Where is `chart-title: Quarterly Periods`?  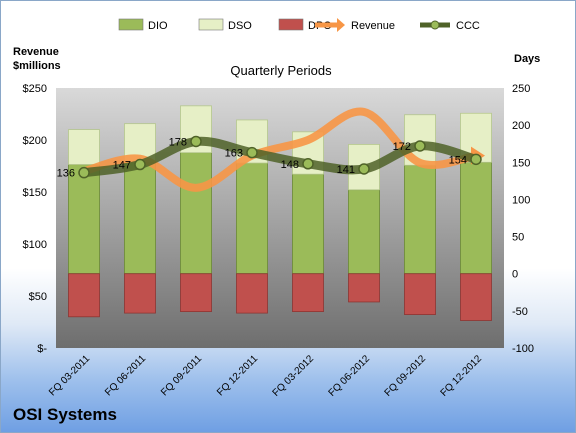 chart-title: Quarterly Periods is located at coordinates (281, 70).